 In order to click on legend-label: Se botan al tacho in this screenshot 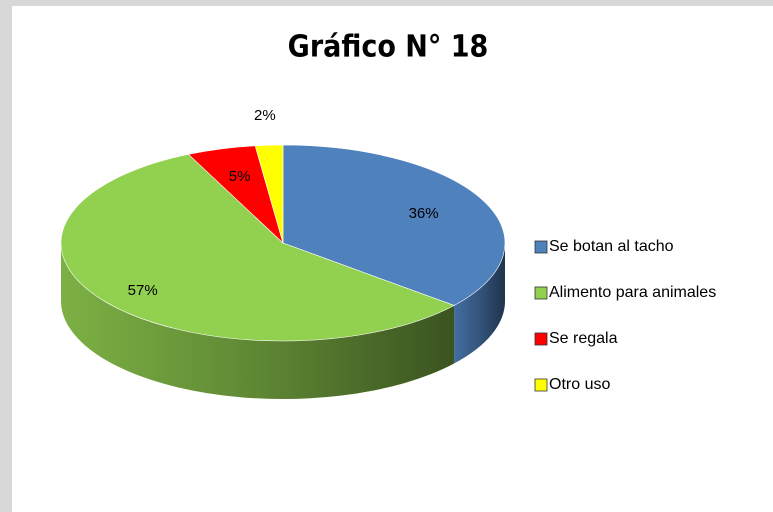, I will do `click(611, 246)`.